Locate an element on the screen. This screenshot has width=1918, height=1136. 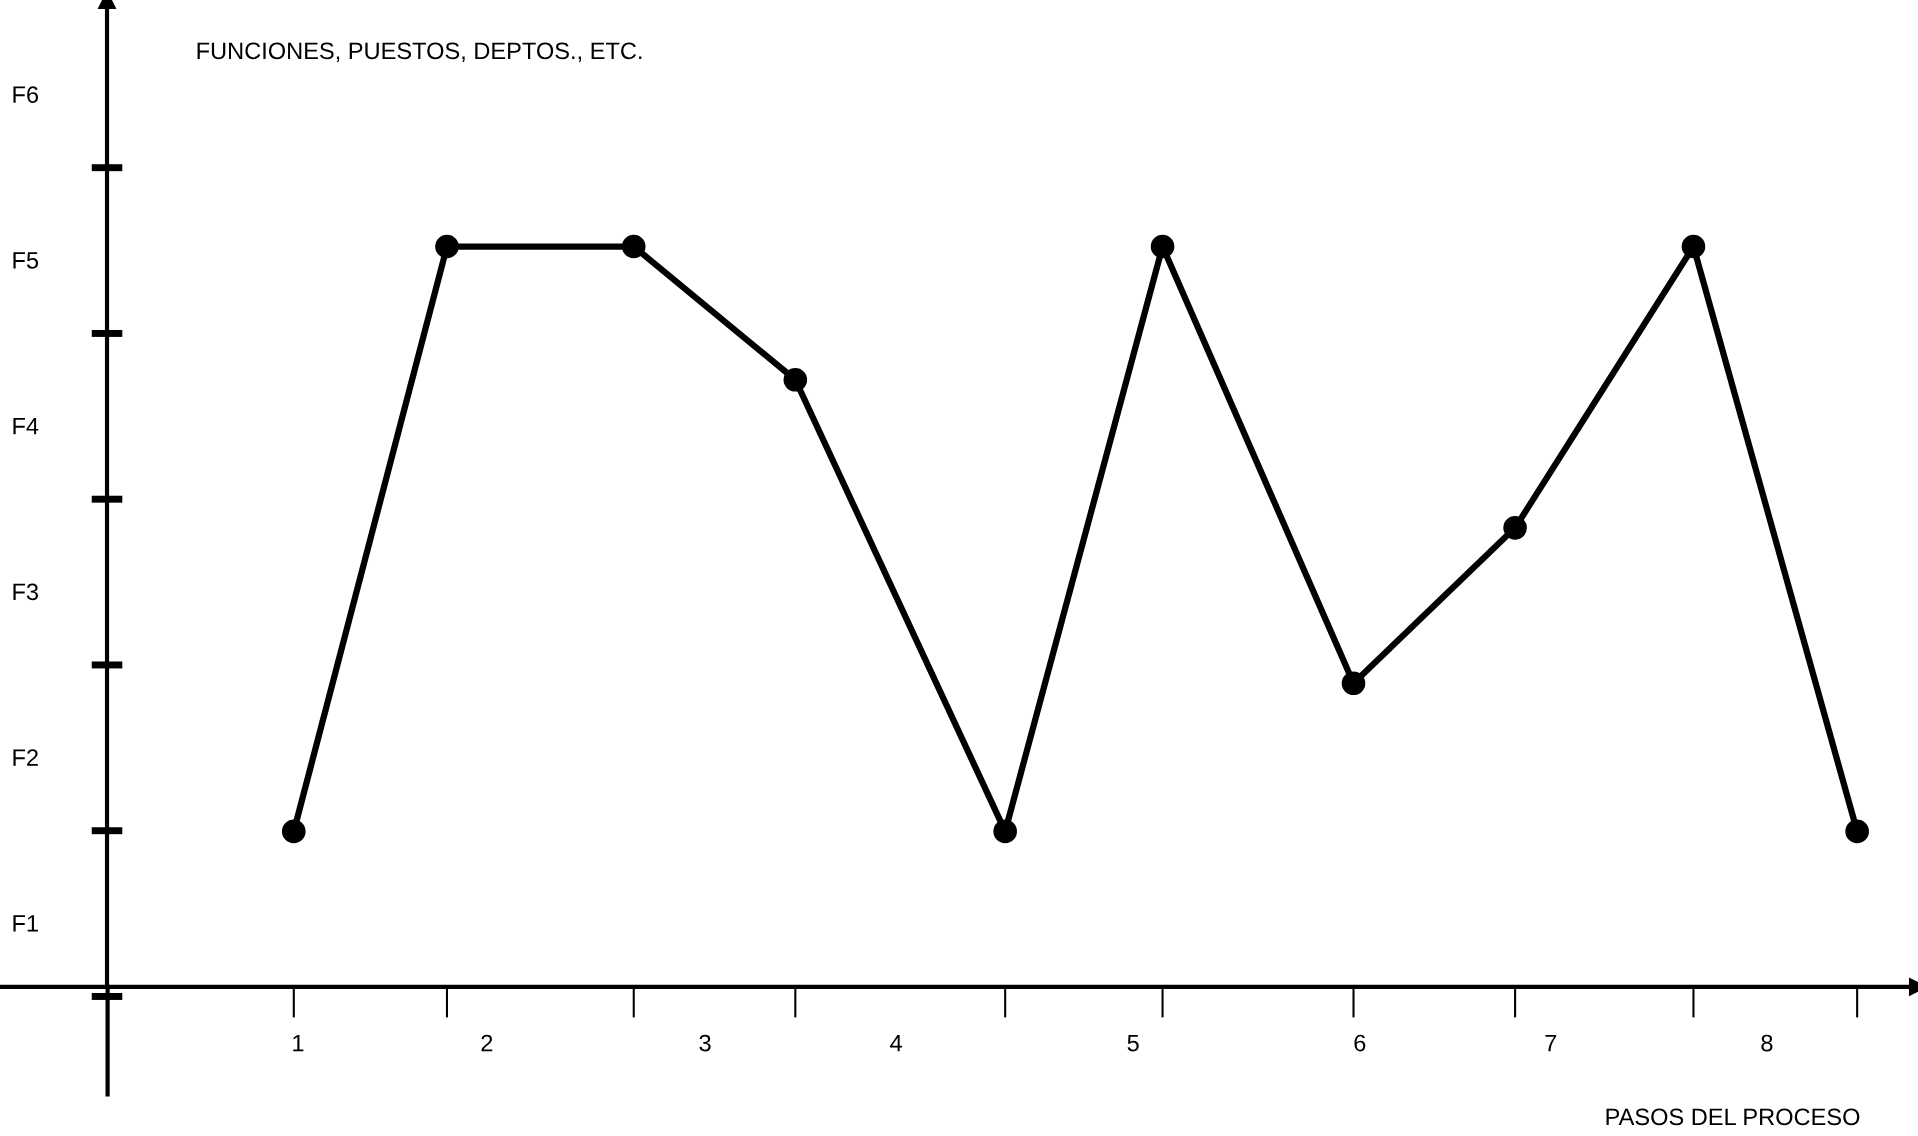
x-tick-label: 2 is located at coordinates (487, 1043).